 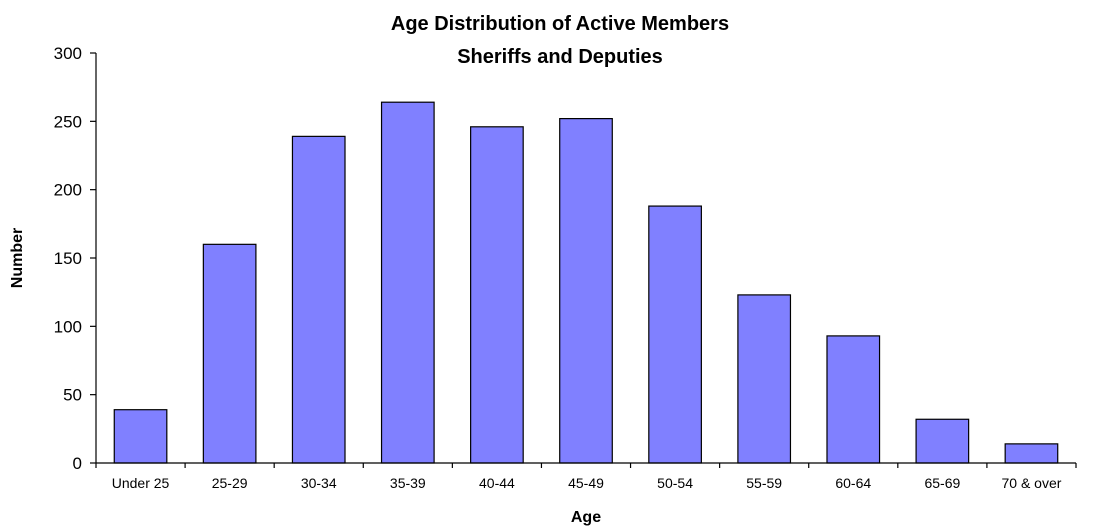 What do you see at coordinates (141, 483) in the screenshot?
I see `x-tick-label-0: Under 25` at bounding box center [141, 483].